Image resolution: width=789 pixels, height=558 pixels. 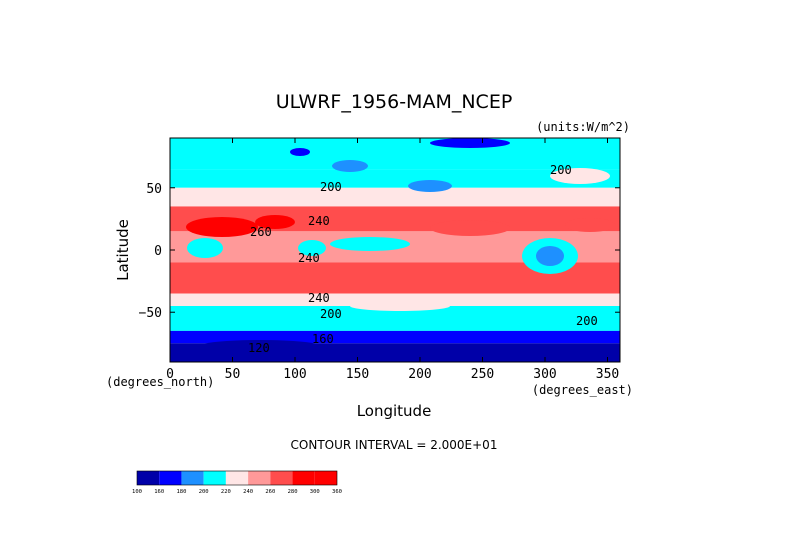 What do you see at coordinates (315, 492) in the screenshot?
I see `colorbar-label: 300` at bounding box center [315, 492].